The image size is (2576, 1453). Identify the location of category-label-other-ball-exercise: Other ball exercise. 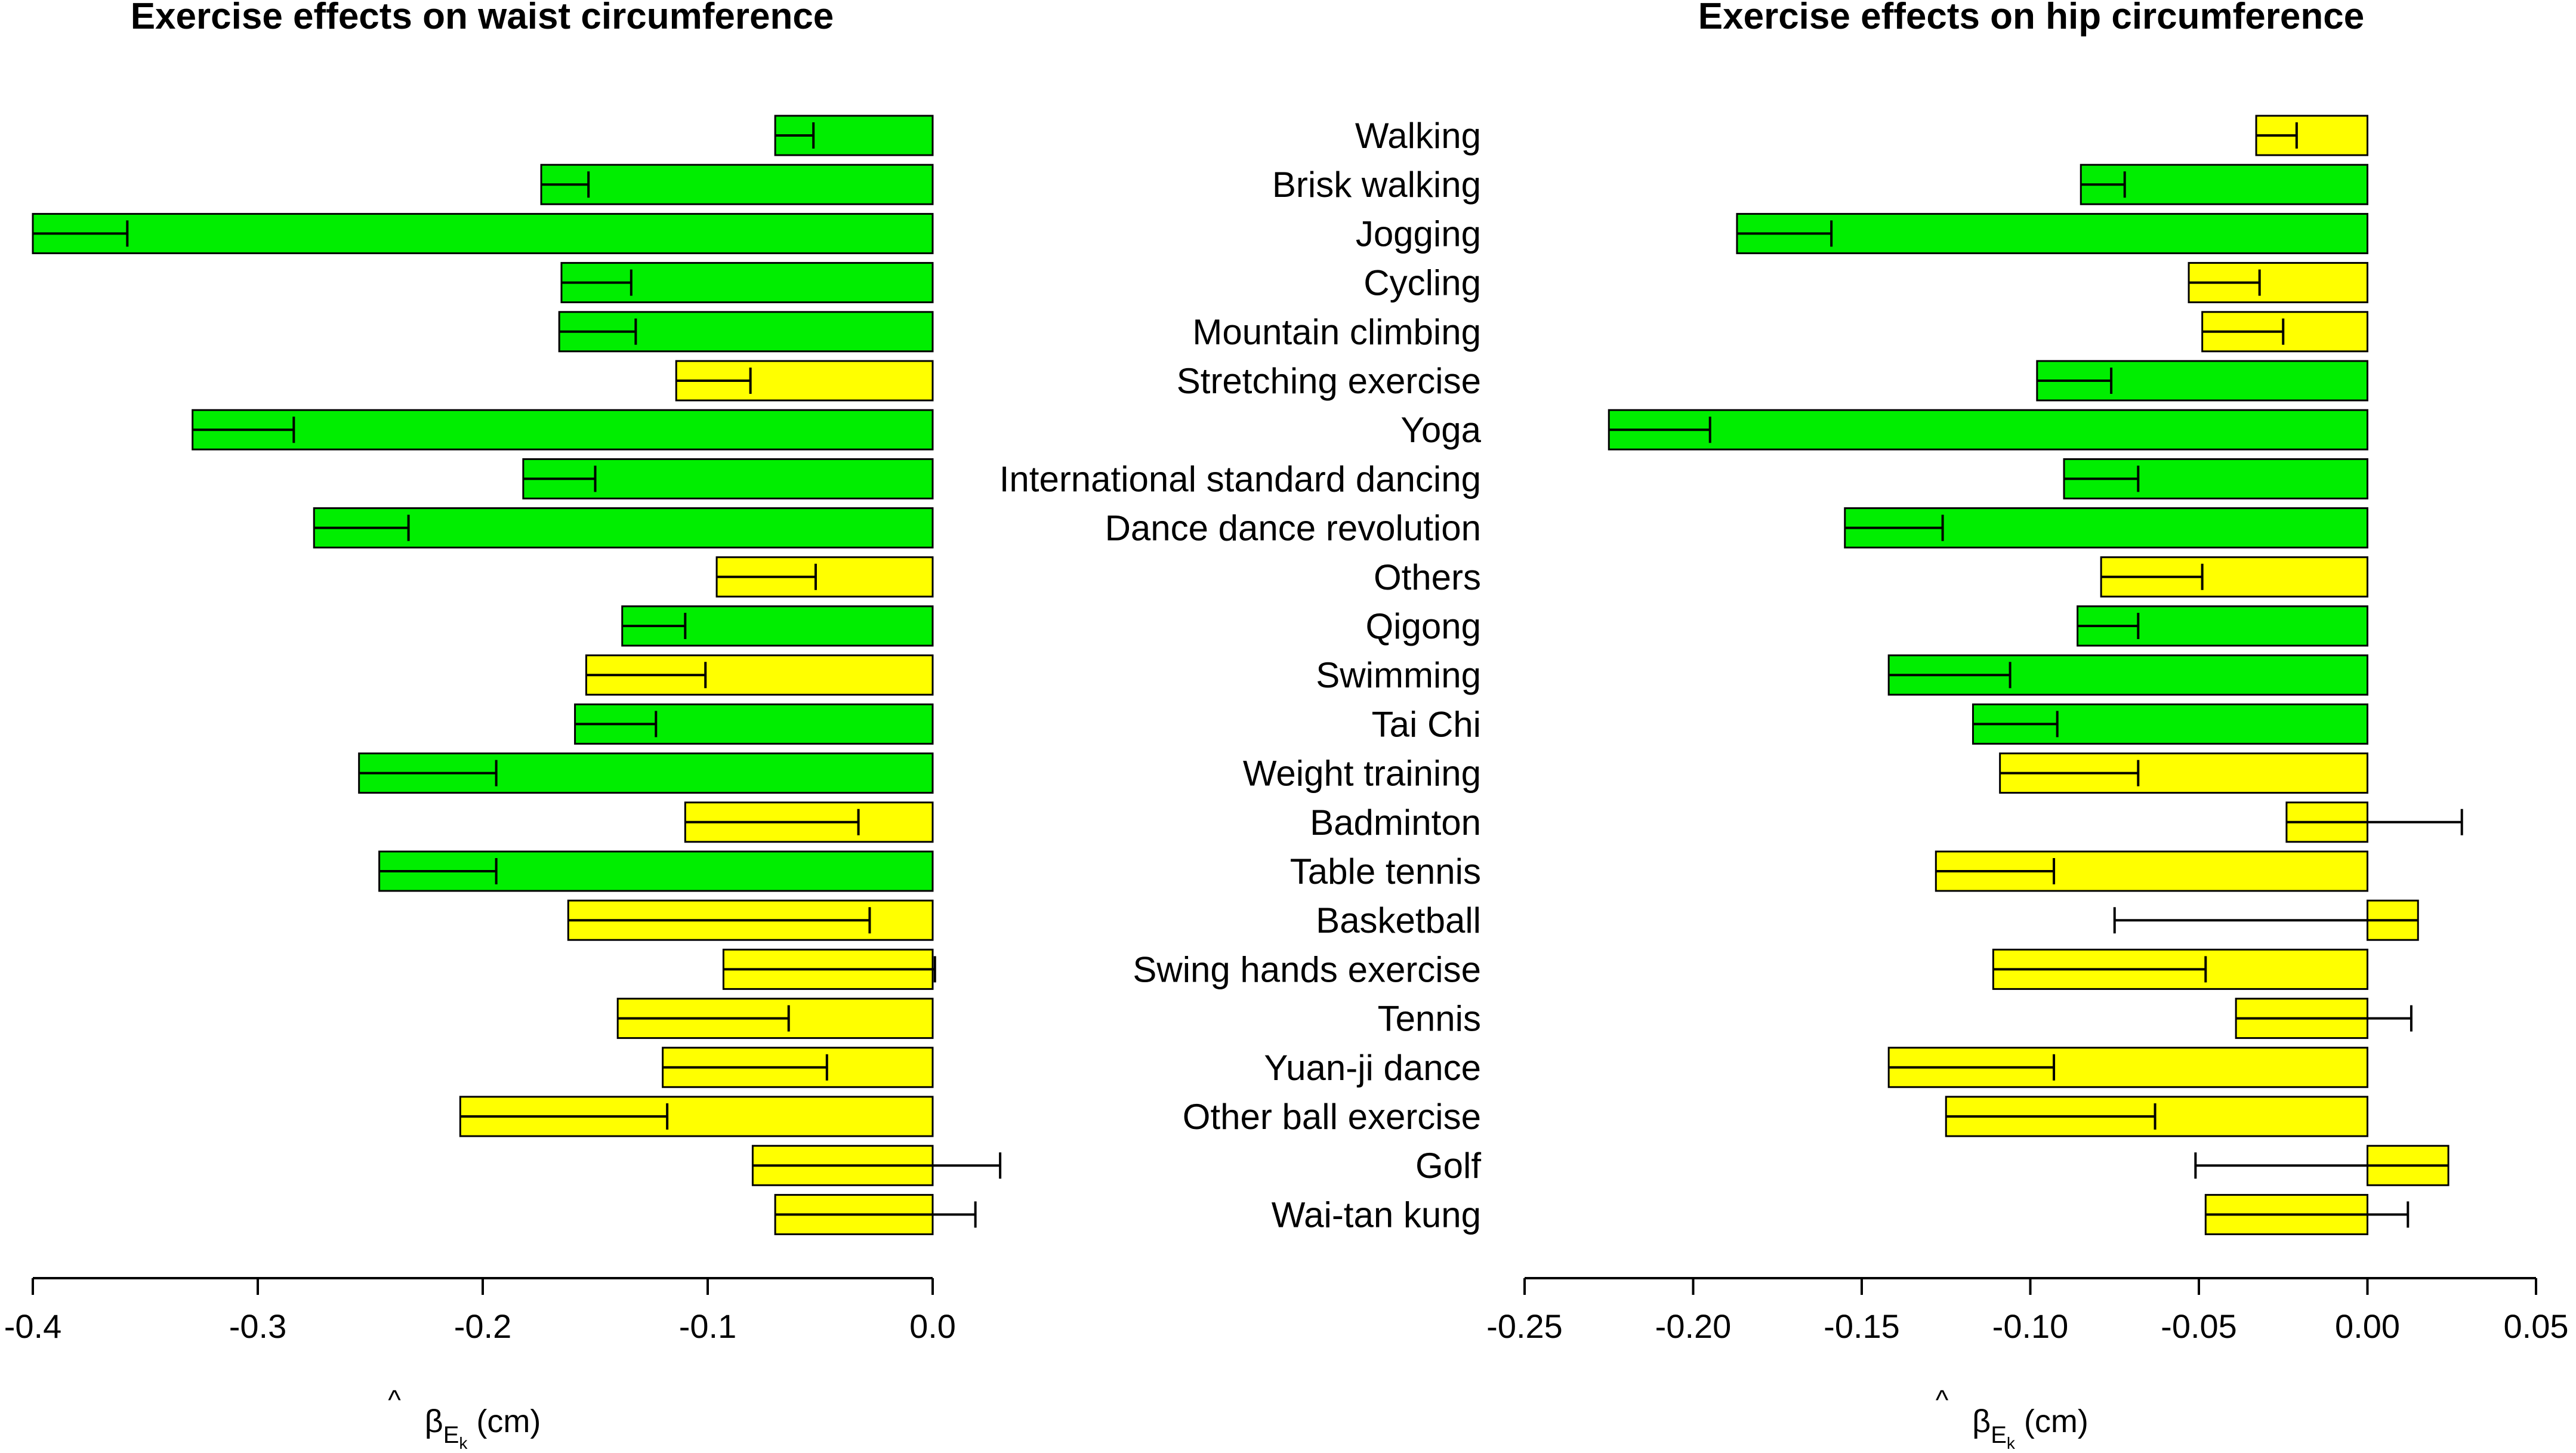
(1332, 1117).